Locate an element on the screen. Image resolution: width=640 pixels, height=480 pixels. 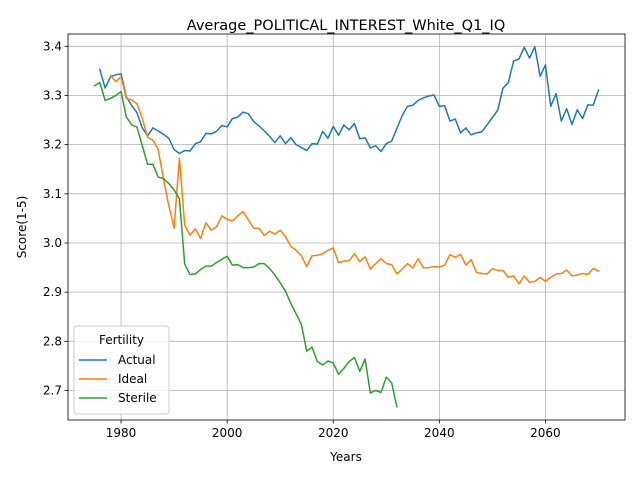
legend-label: Sterile is located at coordinates (137, 398).